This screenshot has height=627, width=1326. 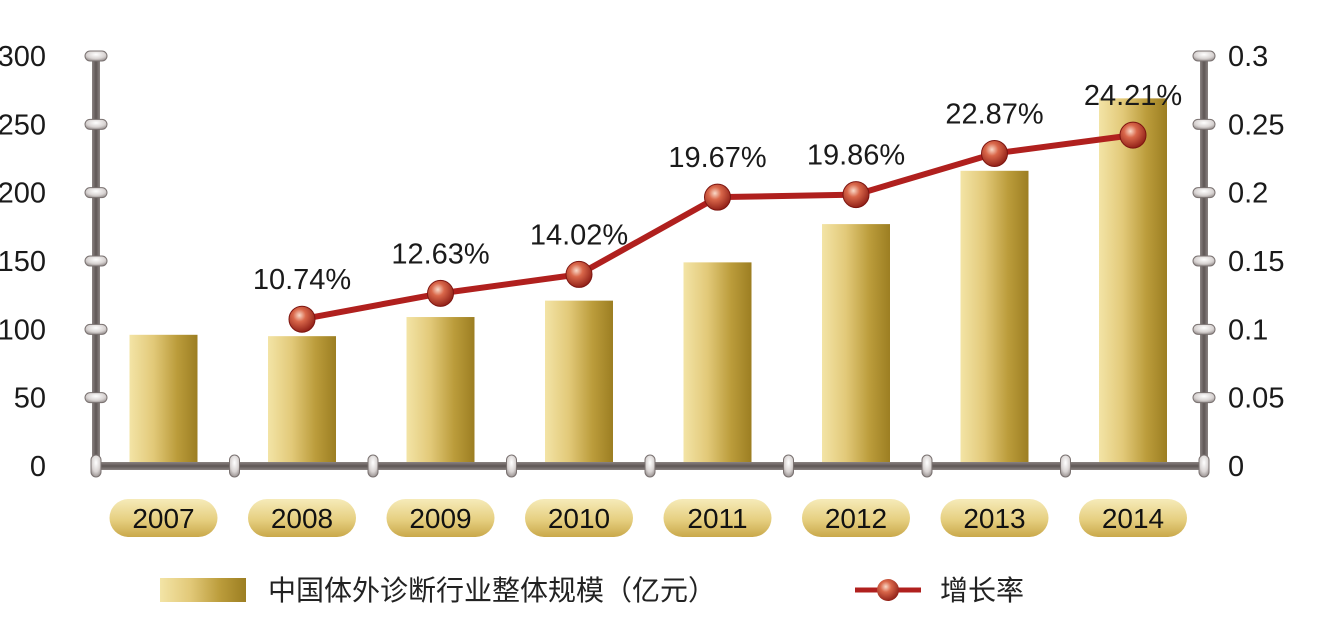 I want to click on right-tick-label: 0, so click(x=1236, y=467).